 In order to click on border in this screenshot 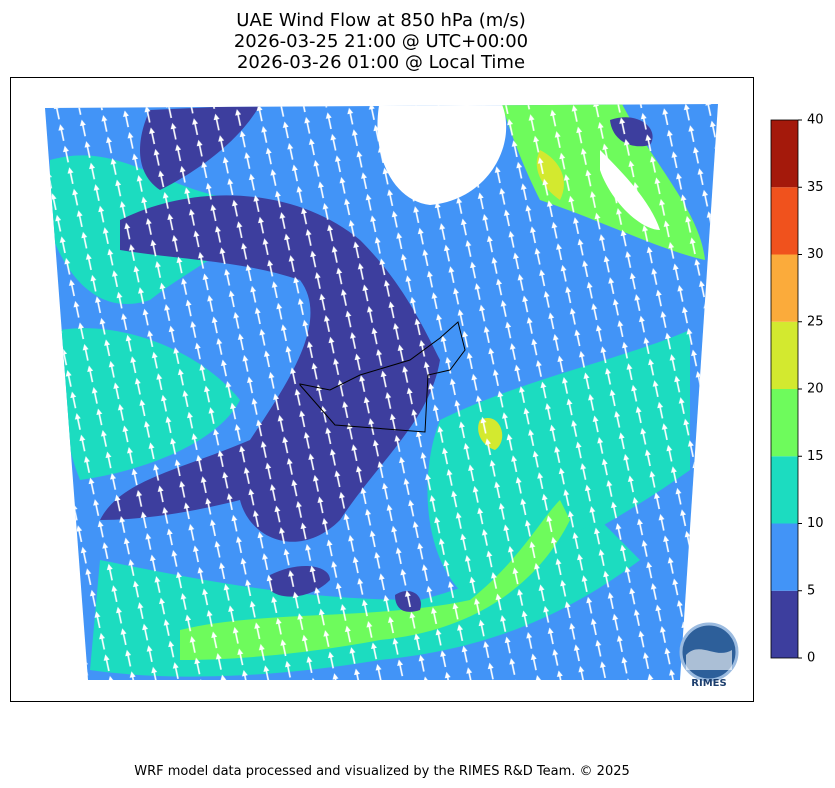, I will do `click(382, 377)`.